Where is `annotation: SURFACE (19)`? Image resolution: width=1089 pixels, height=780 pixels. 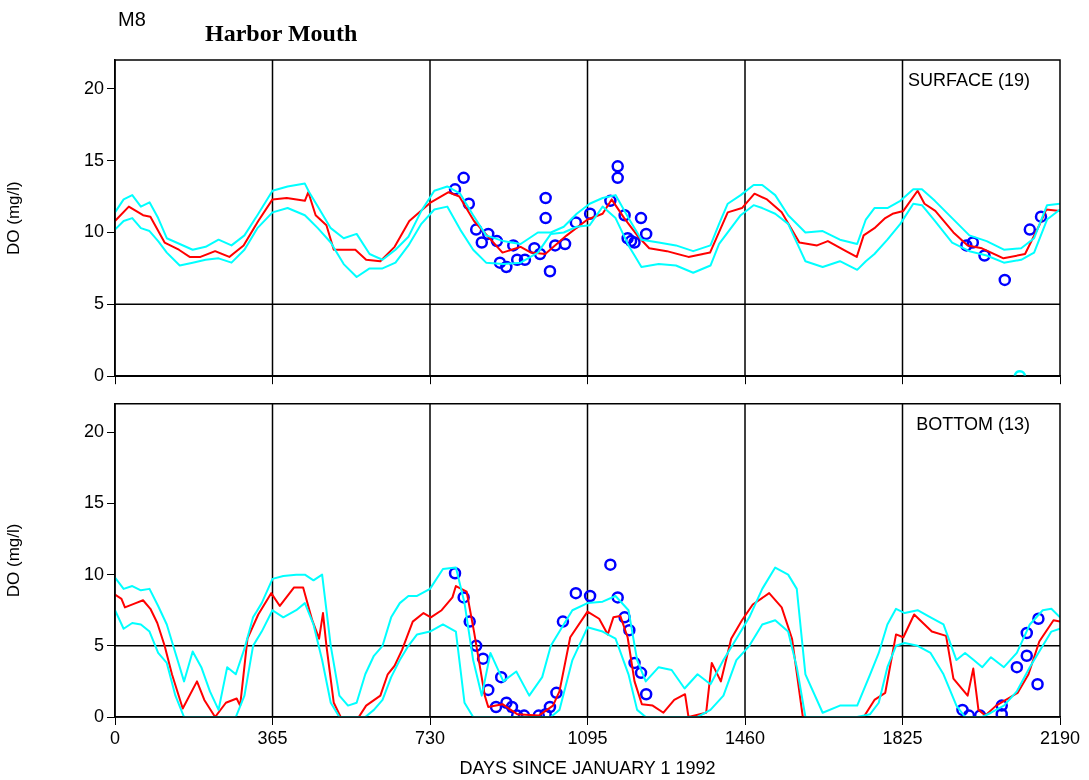 annotation: SURFACE (19) is located at coordinates (968, 79).